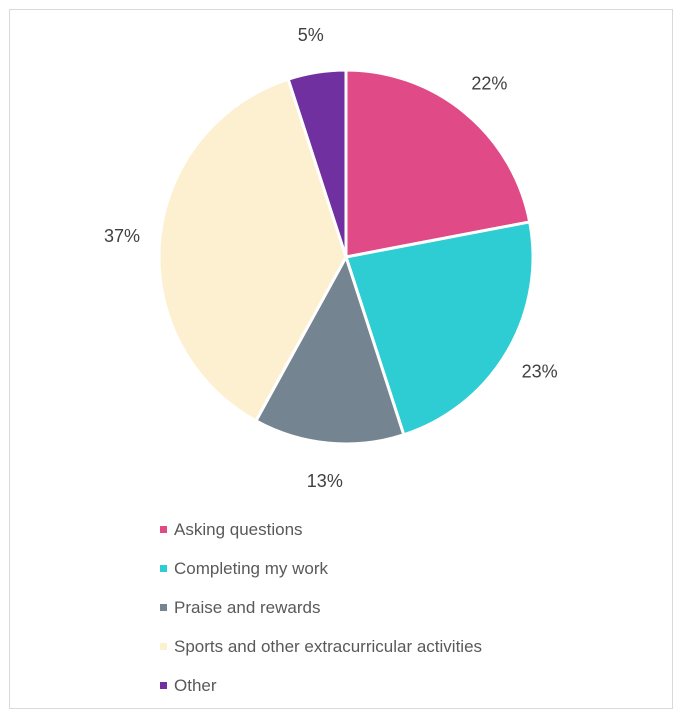 Image resolution: width=683 pixels, height=709 pixels. Describe the element at coordinates (317, 163) in the screenshot. I see `pie-slice-other` at that location.